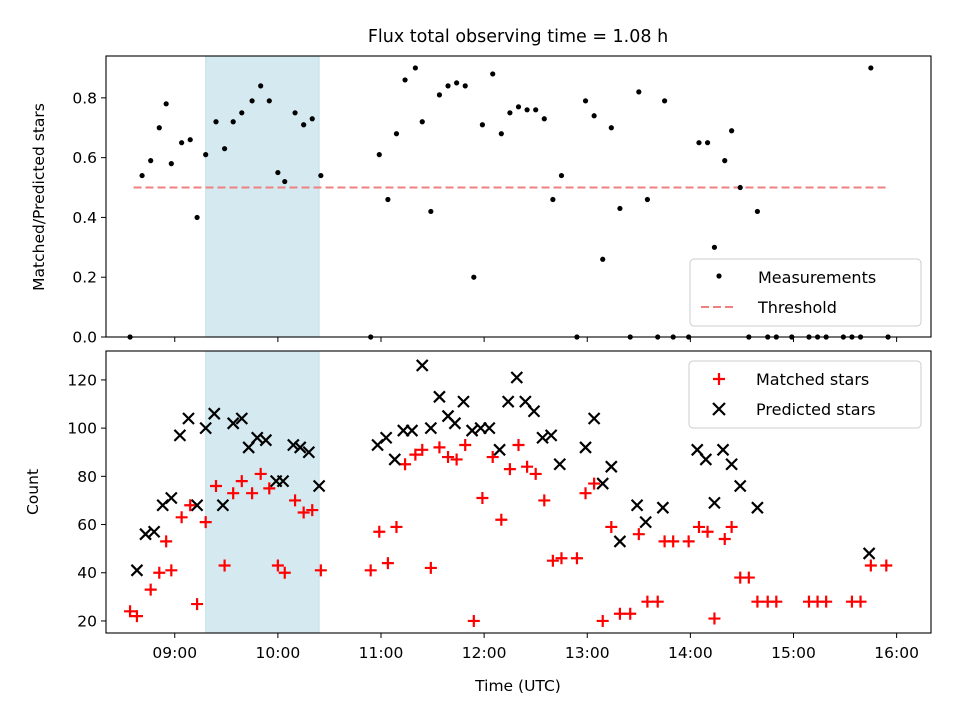  Describe the element at coordinates (87, 573) in the screenshot. I see `bottom-y-tick-label: 40` at that location.